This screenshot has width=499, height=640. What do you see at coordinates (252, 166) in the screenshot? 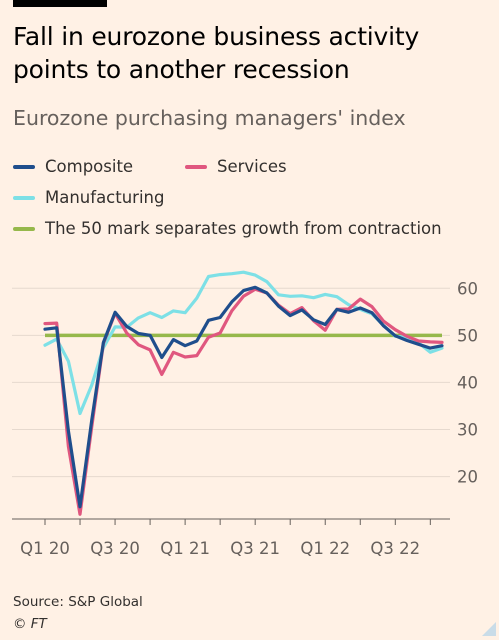
I see `legend-label: Services` at bounding box center [252, 166].